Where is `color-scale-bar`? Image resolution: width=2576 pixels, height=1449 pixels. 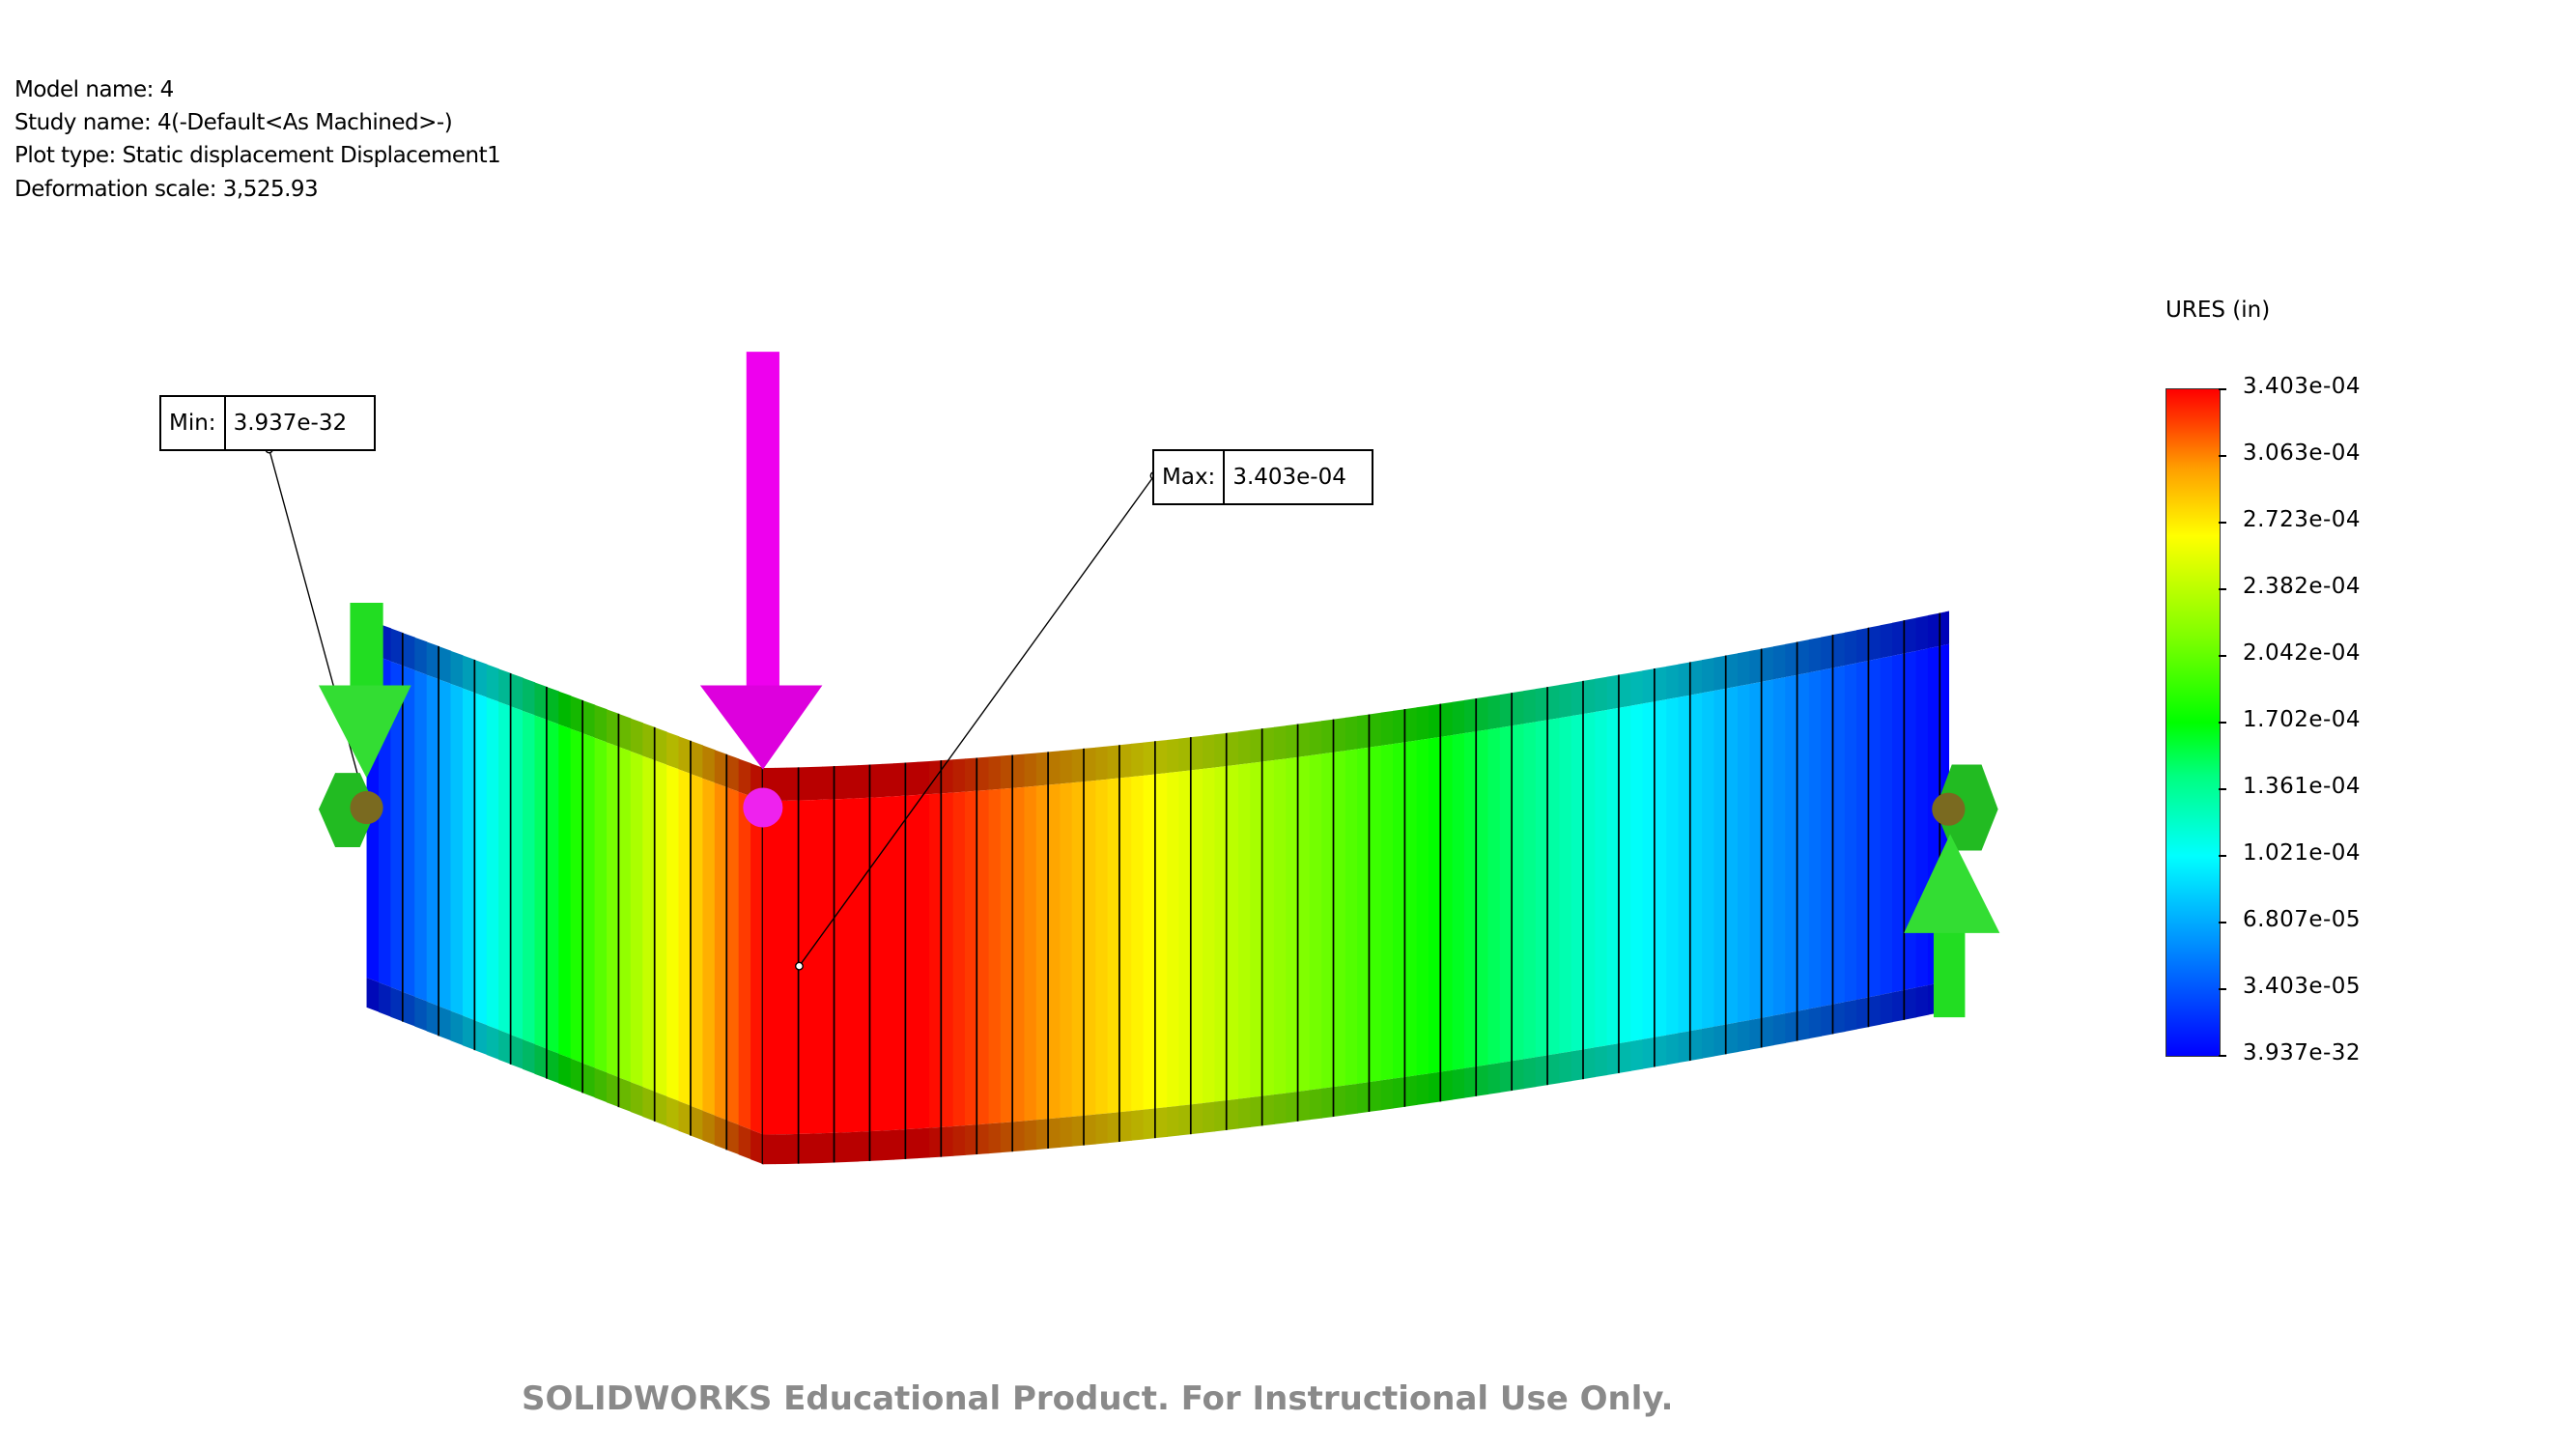 color-scale-bar is located at coordinates (2193, 722).